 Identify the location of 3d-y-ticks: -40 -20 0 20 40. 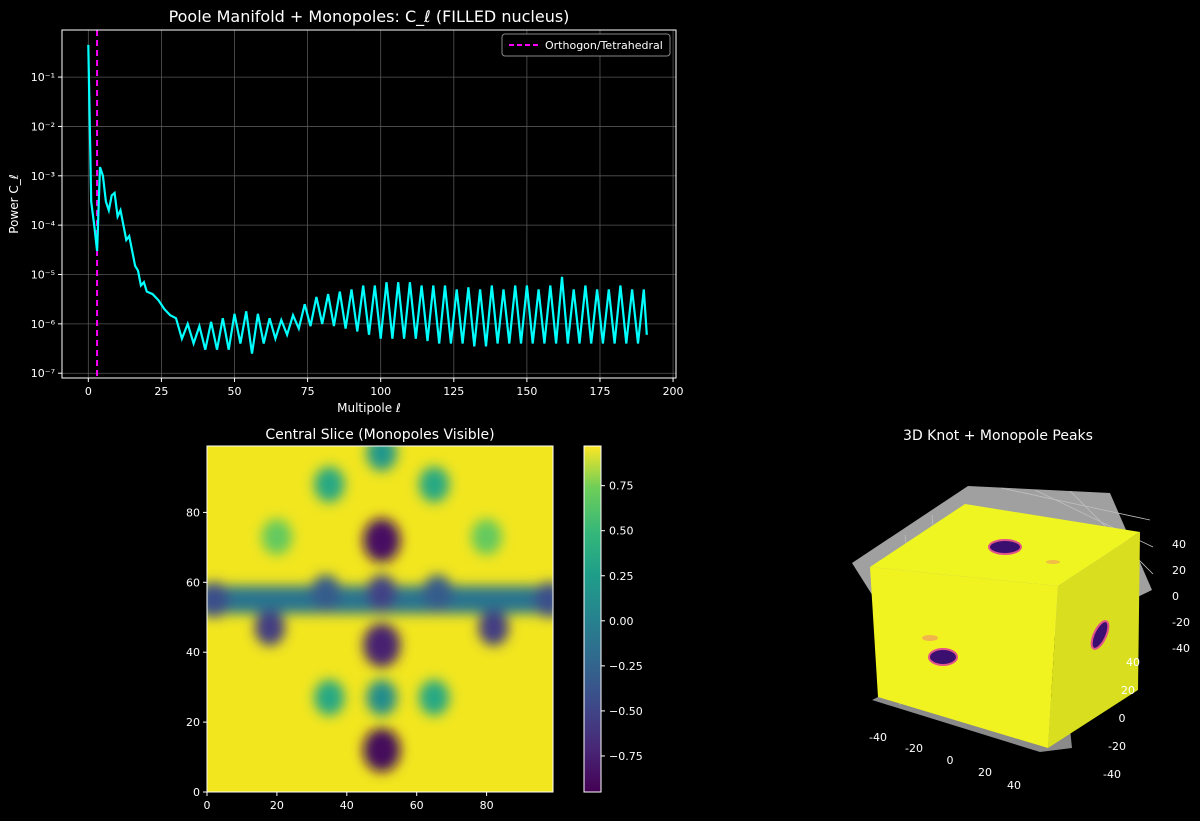
(1121, 718).